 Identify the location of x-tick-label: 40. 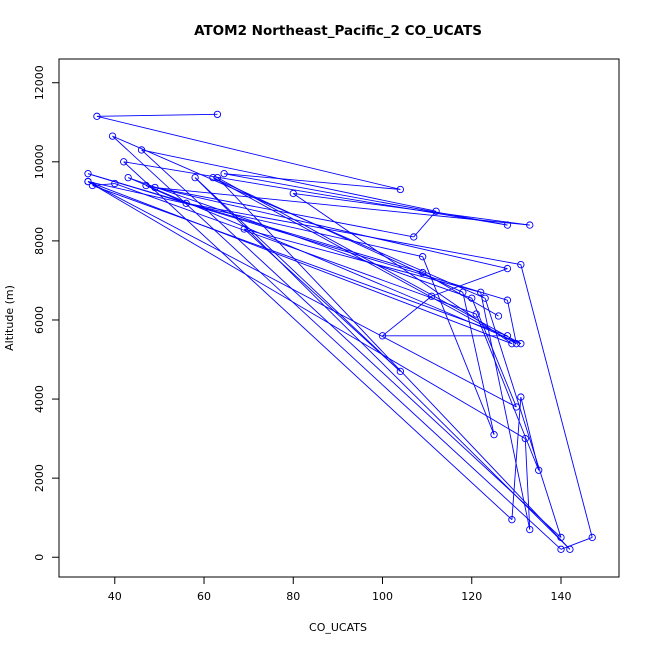
(115, 596).